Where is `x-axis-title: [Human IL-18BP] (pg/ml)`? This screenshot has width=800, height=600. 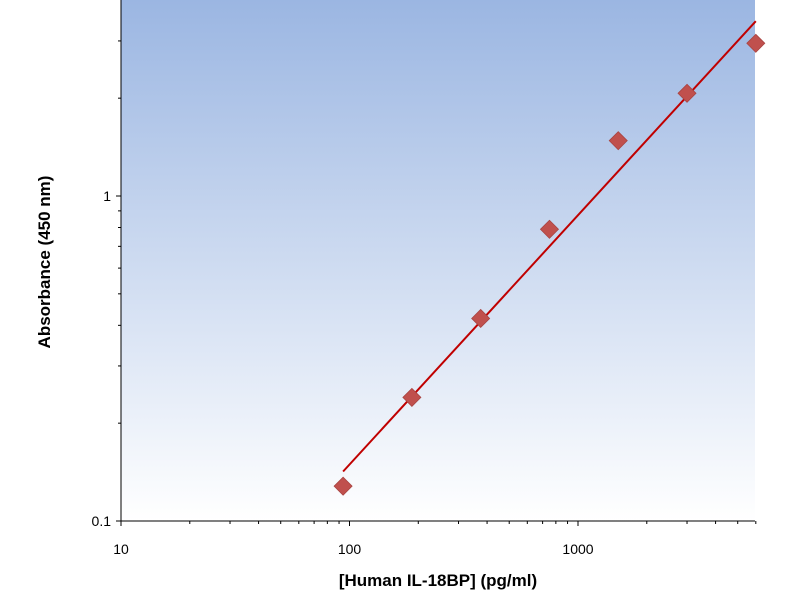 x-axis-title: [Human IL-18BP] (pg/ml) is located at coordinates (438, 580).